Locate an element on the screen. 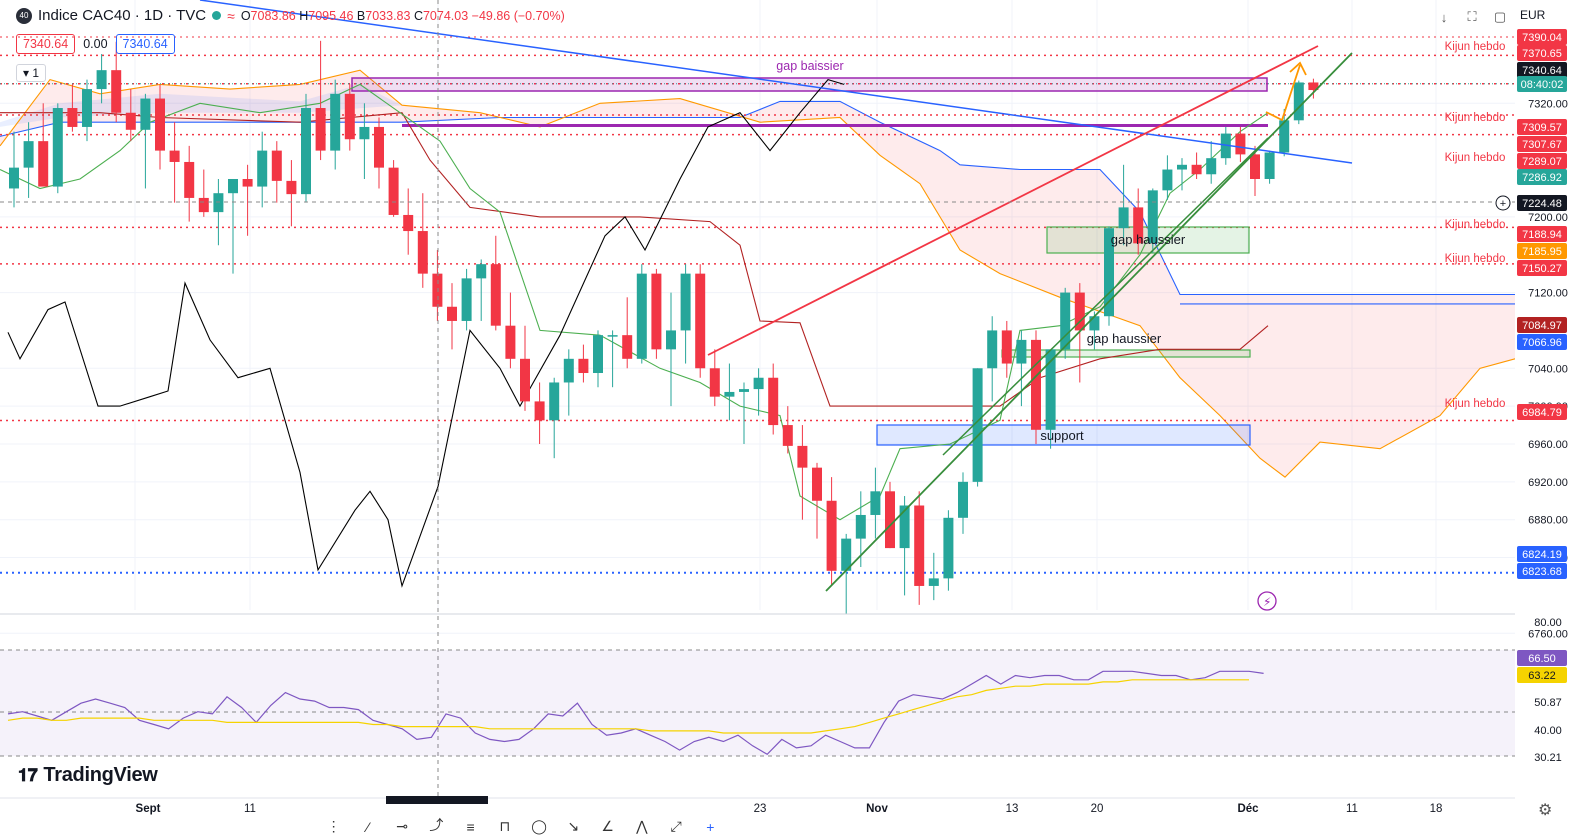 The image size is (1582, 835). buy-price-button: 7340.64 is located at coordinates (145, 44).